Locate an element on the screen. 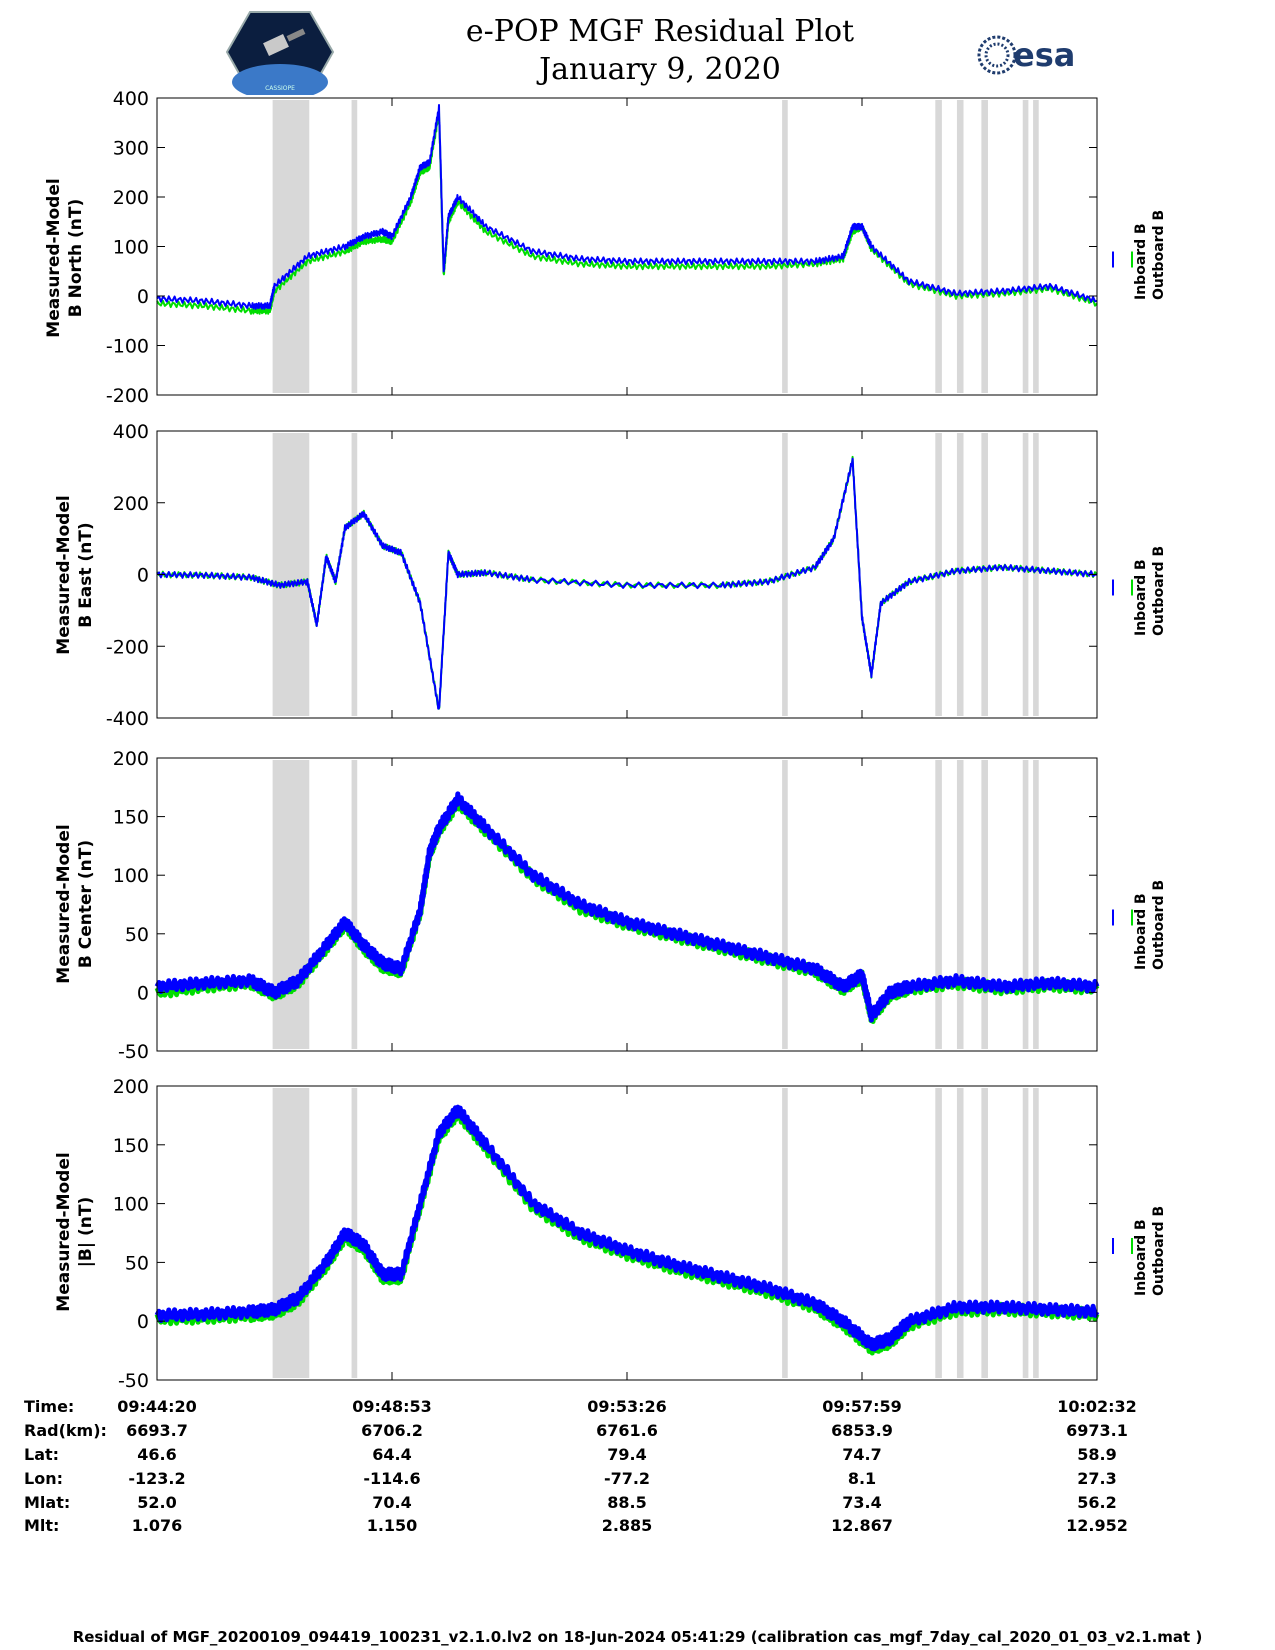 The height and width of the screenshot is (1650, 1275). panel2-legend: Inboard B Outboard B is located at coordinates (1150, 586).